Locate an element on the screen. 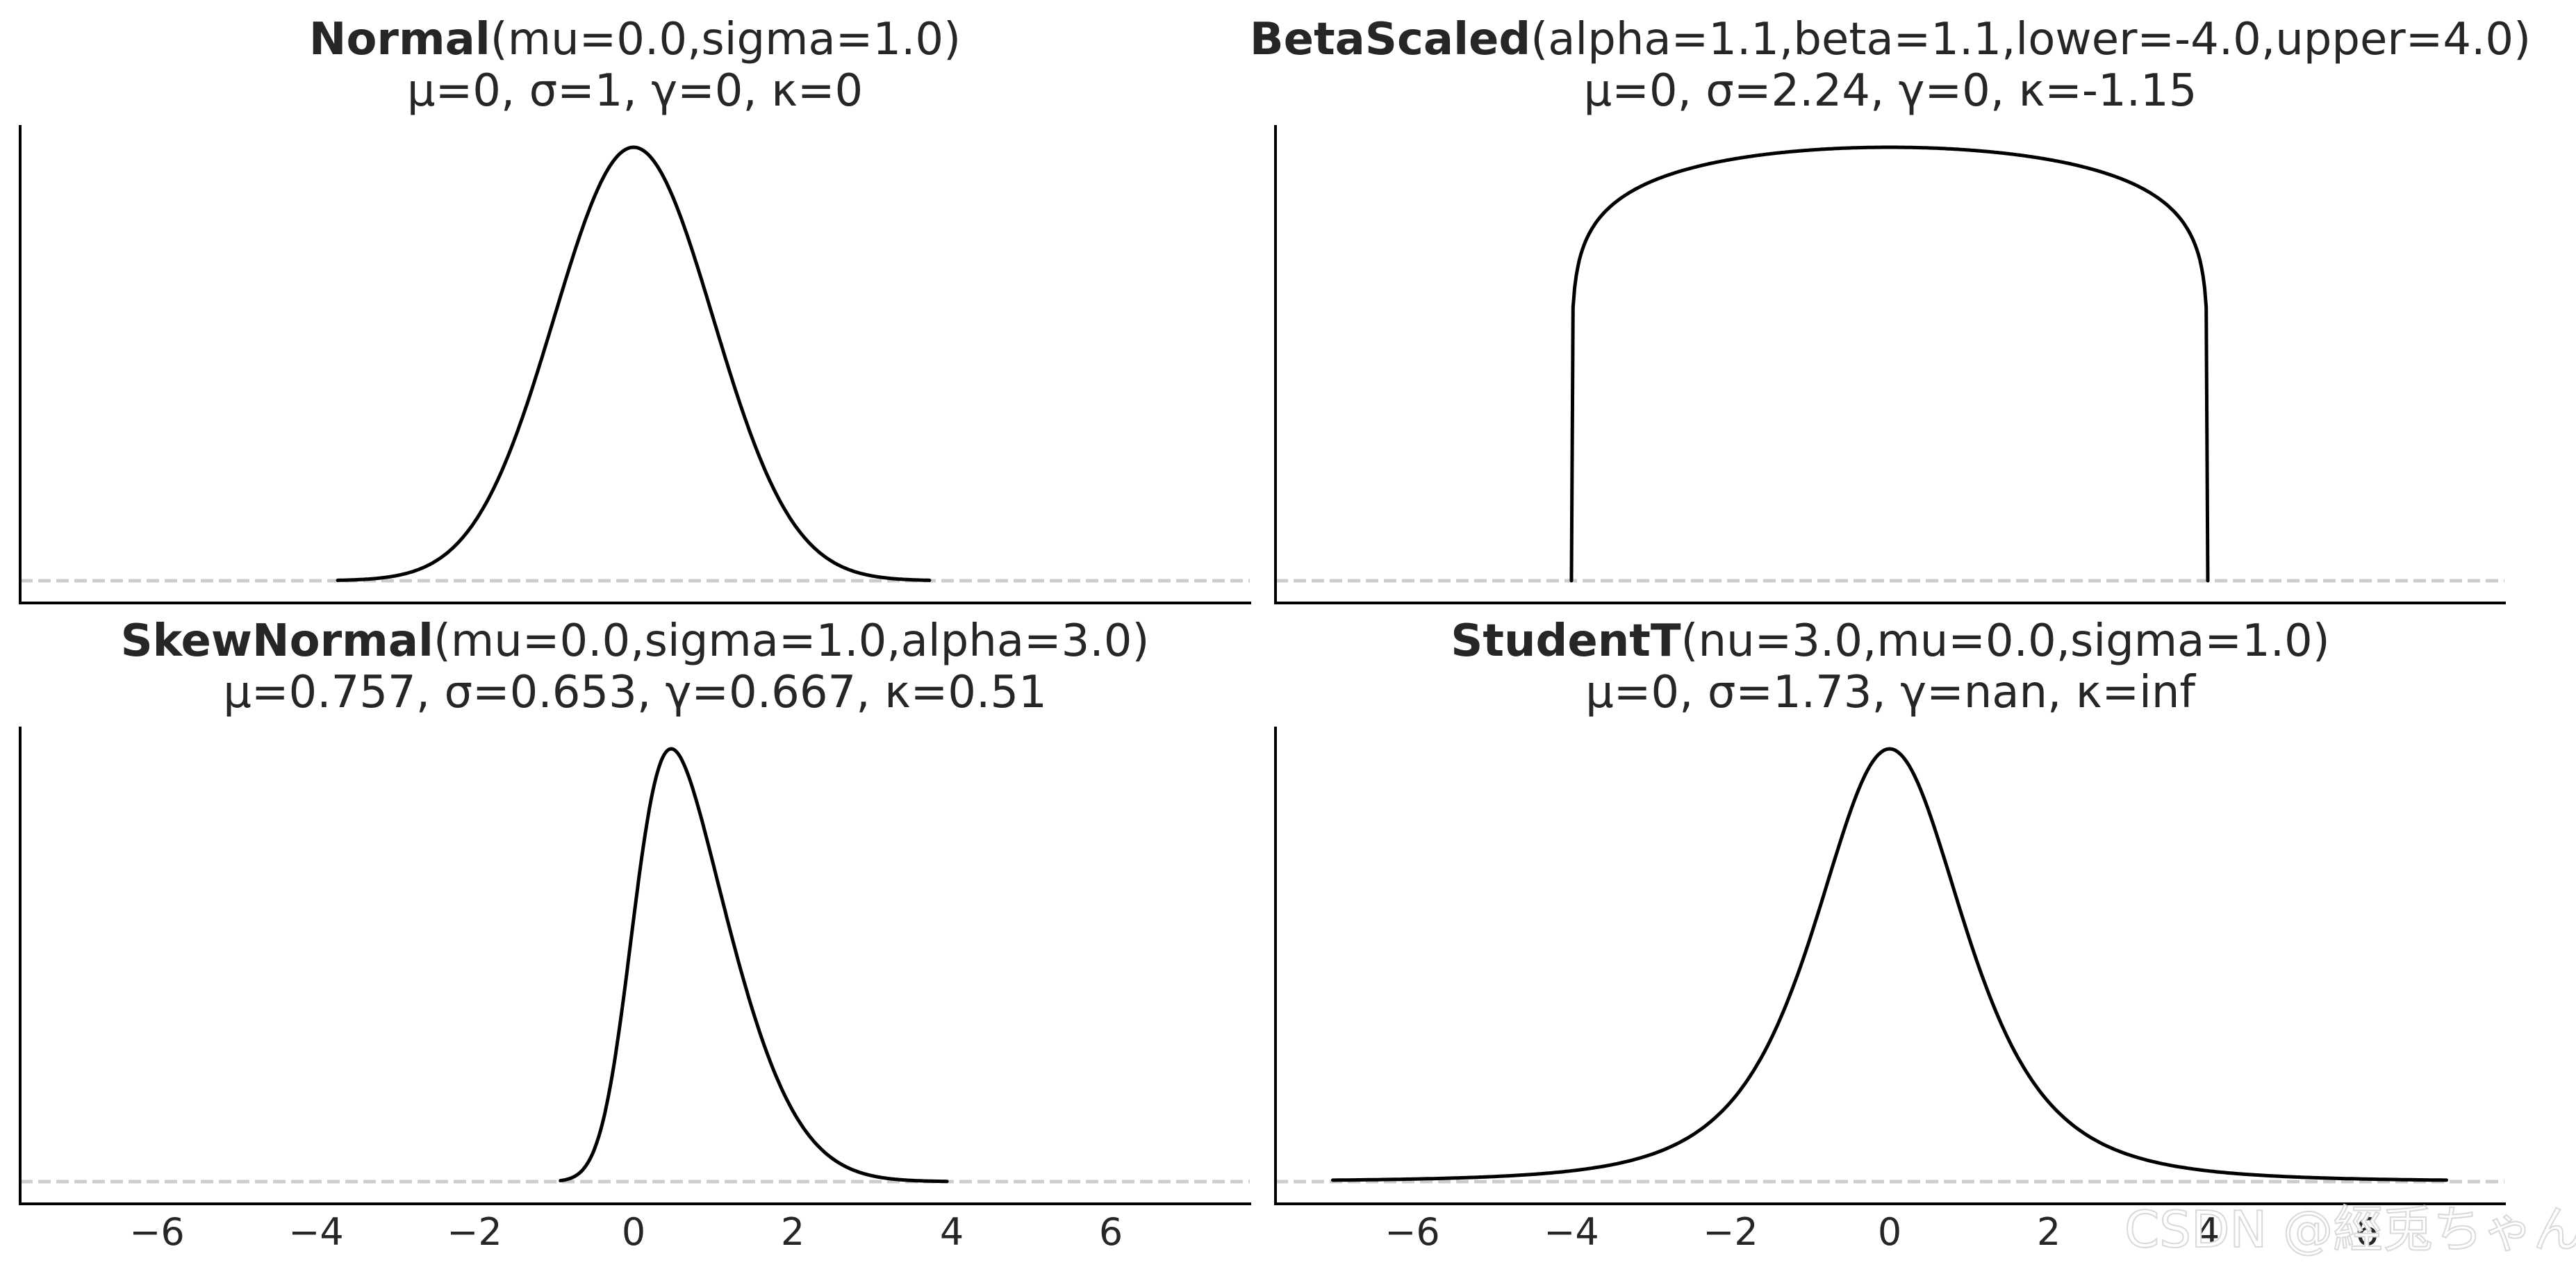 The image size is (2576, 1274). moments-subtitle: μ=0, σ=1, γ=0, κ=0 is located at coordinates (635, 91).